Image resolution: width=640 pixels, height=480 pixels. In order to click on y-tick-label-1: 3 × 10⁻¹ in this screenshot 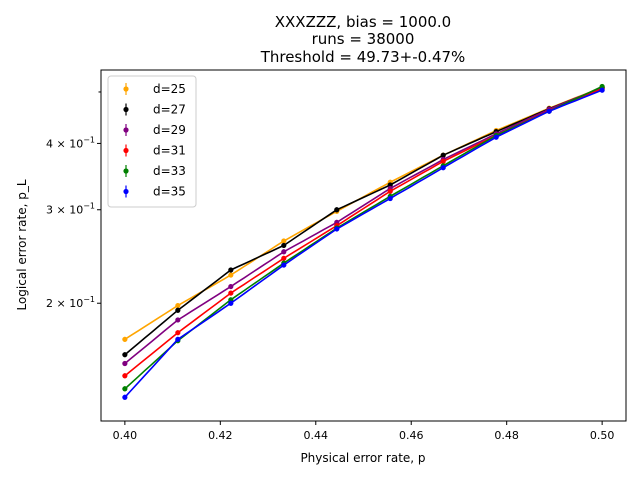, I will do `click(70, 209)`.